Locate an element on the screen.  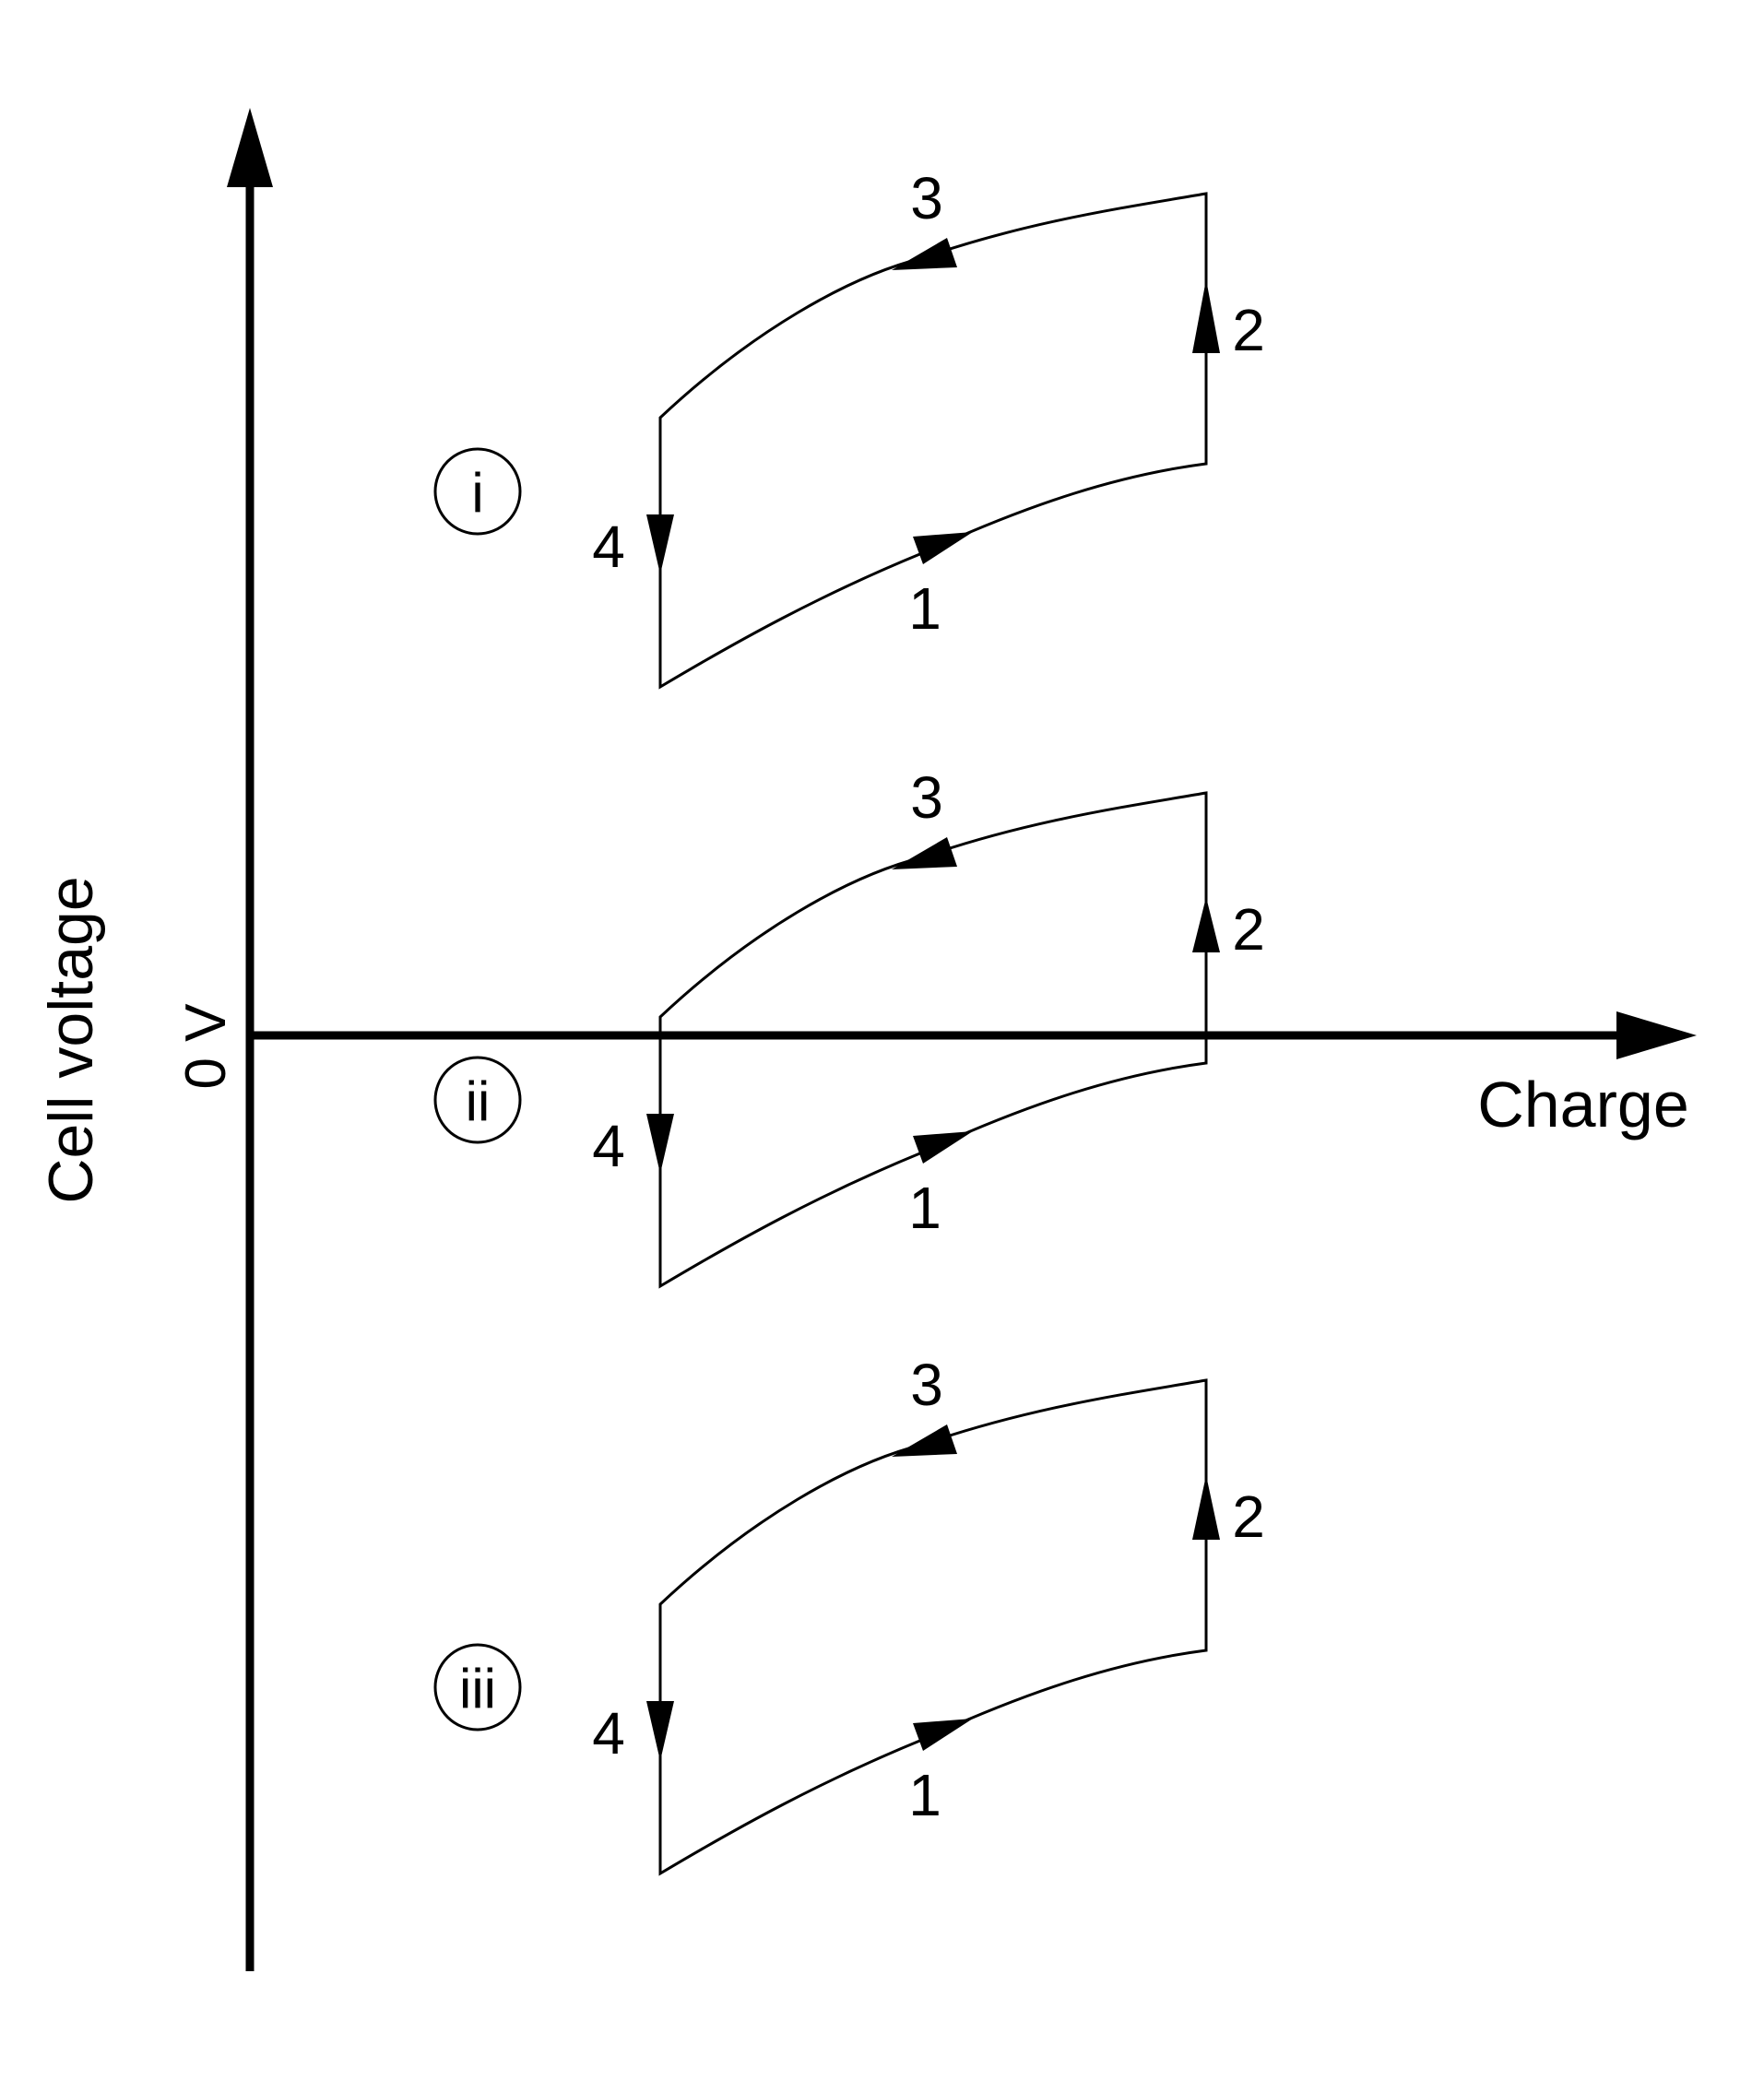
x-axis-arrowhead is located at coordinates (1656, 1035).